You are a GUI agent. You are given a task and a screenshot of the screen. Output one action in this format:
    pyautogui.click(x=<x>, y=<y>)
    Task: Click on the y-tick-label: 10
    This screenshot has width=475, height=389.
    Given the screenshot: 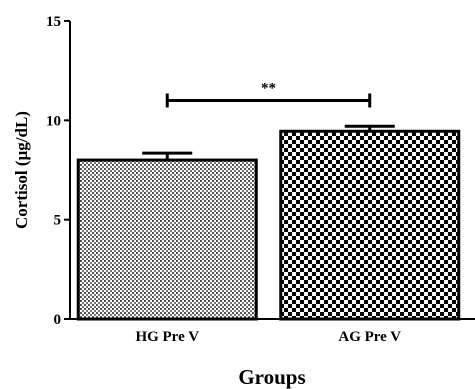 What is the action you would take?
    pyautogui.click(x=53, y=121)
    